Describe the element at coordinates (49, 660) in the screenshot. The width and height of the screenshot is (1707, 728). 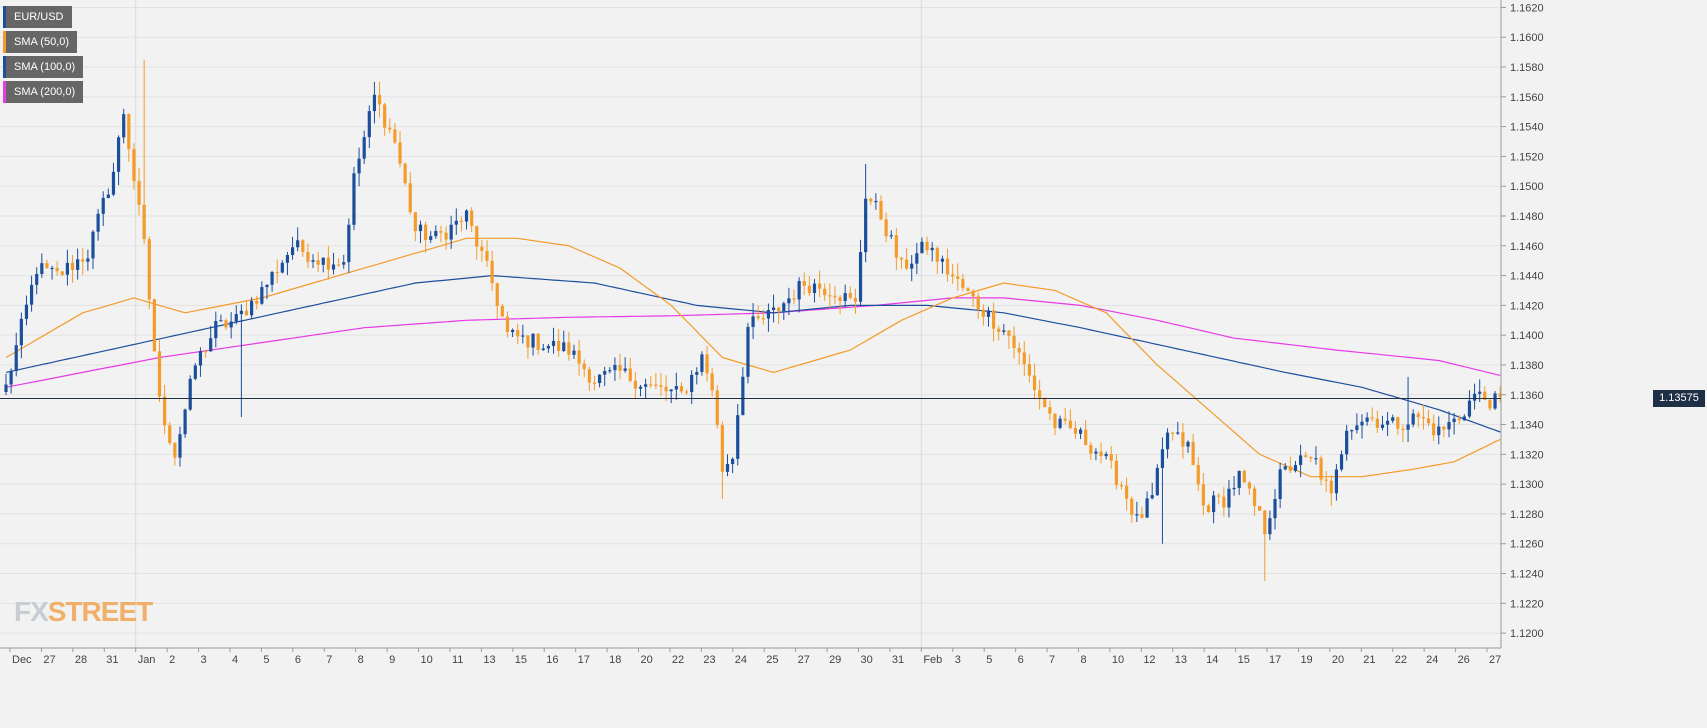
I see `x-tick-label: 27` at that location.